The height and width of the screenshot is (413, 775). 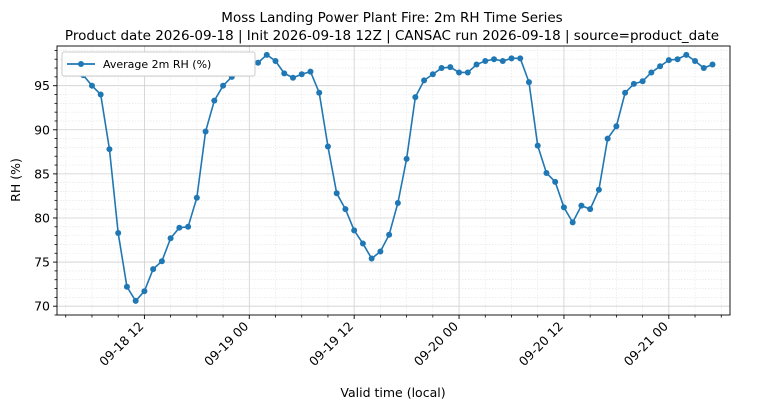 I want to click on legend-label: Average 2m RH (%), so click(x=157, y=64).